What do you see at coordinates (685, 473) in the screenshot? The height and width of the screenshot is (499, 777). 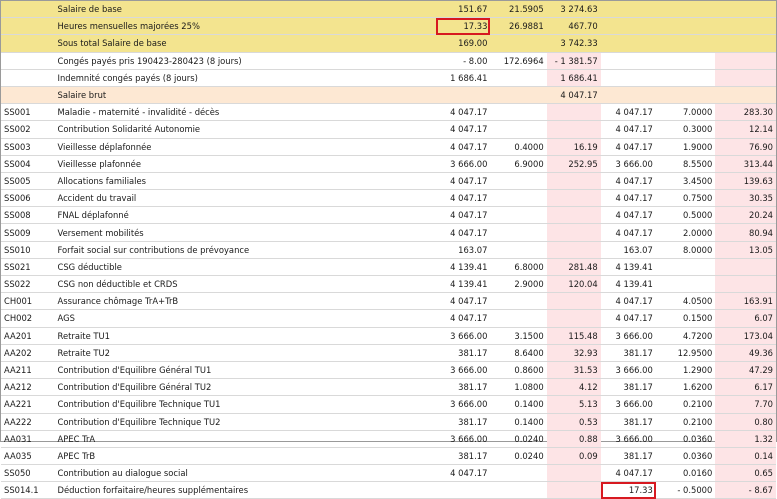 I see `employer-rate-cell: 0.0160` at bounding box center [685, 473].